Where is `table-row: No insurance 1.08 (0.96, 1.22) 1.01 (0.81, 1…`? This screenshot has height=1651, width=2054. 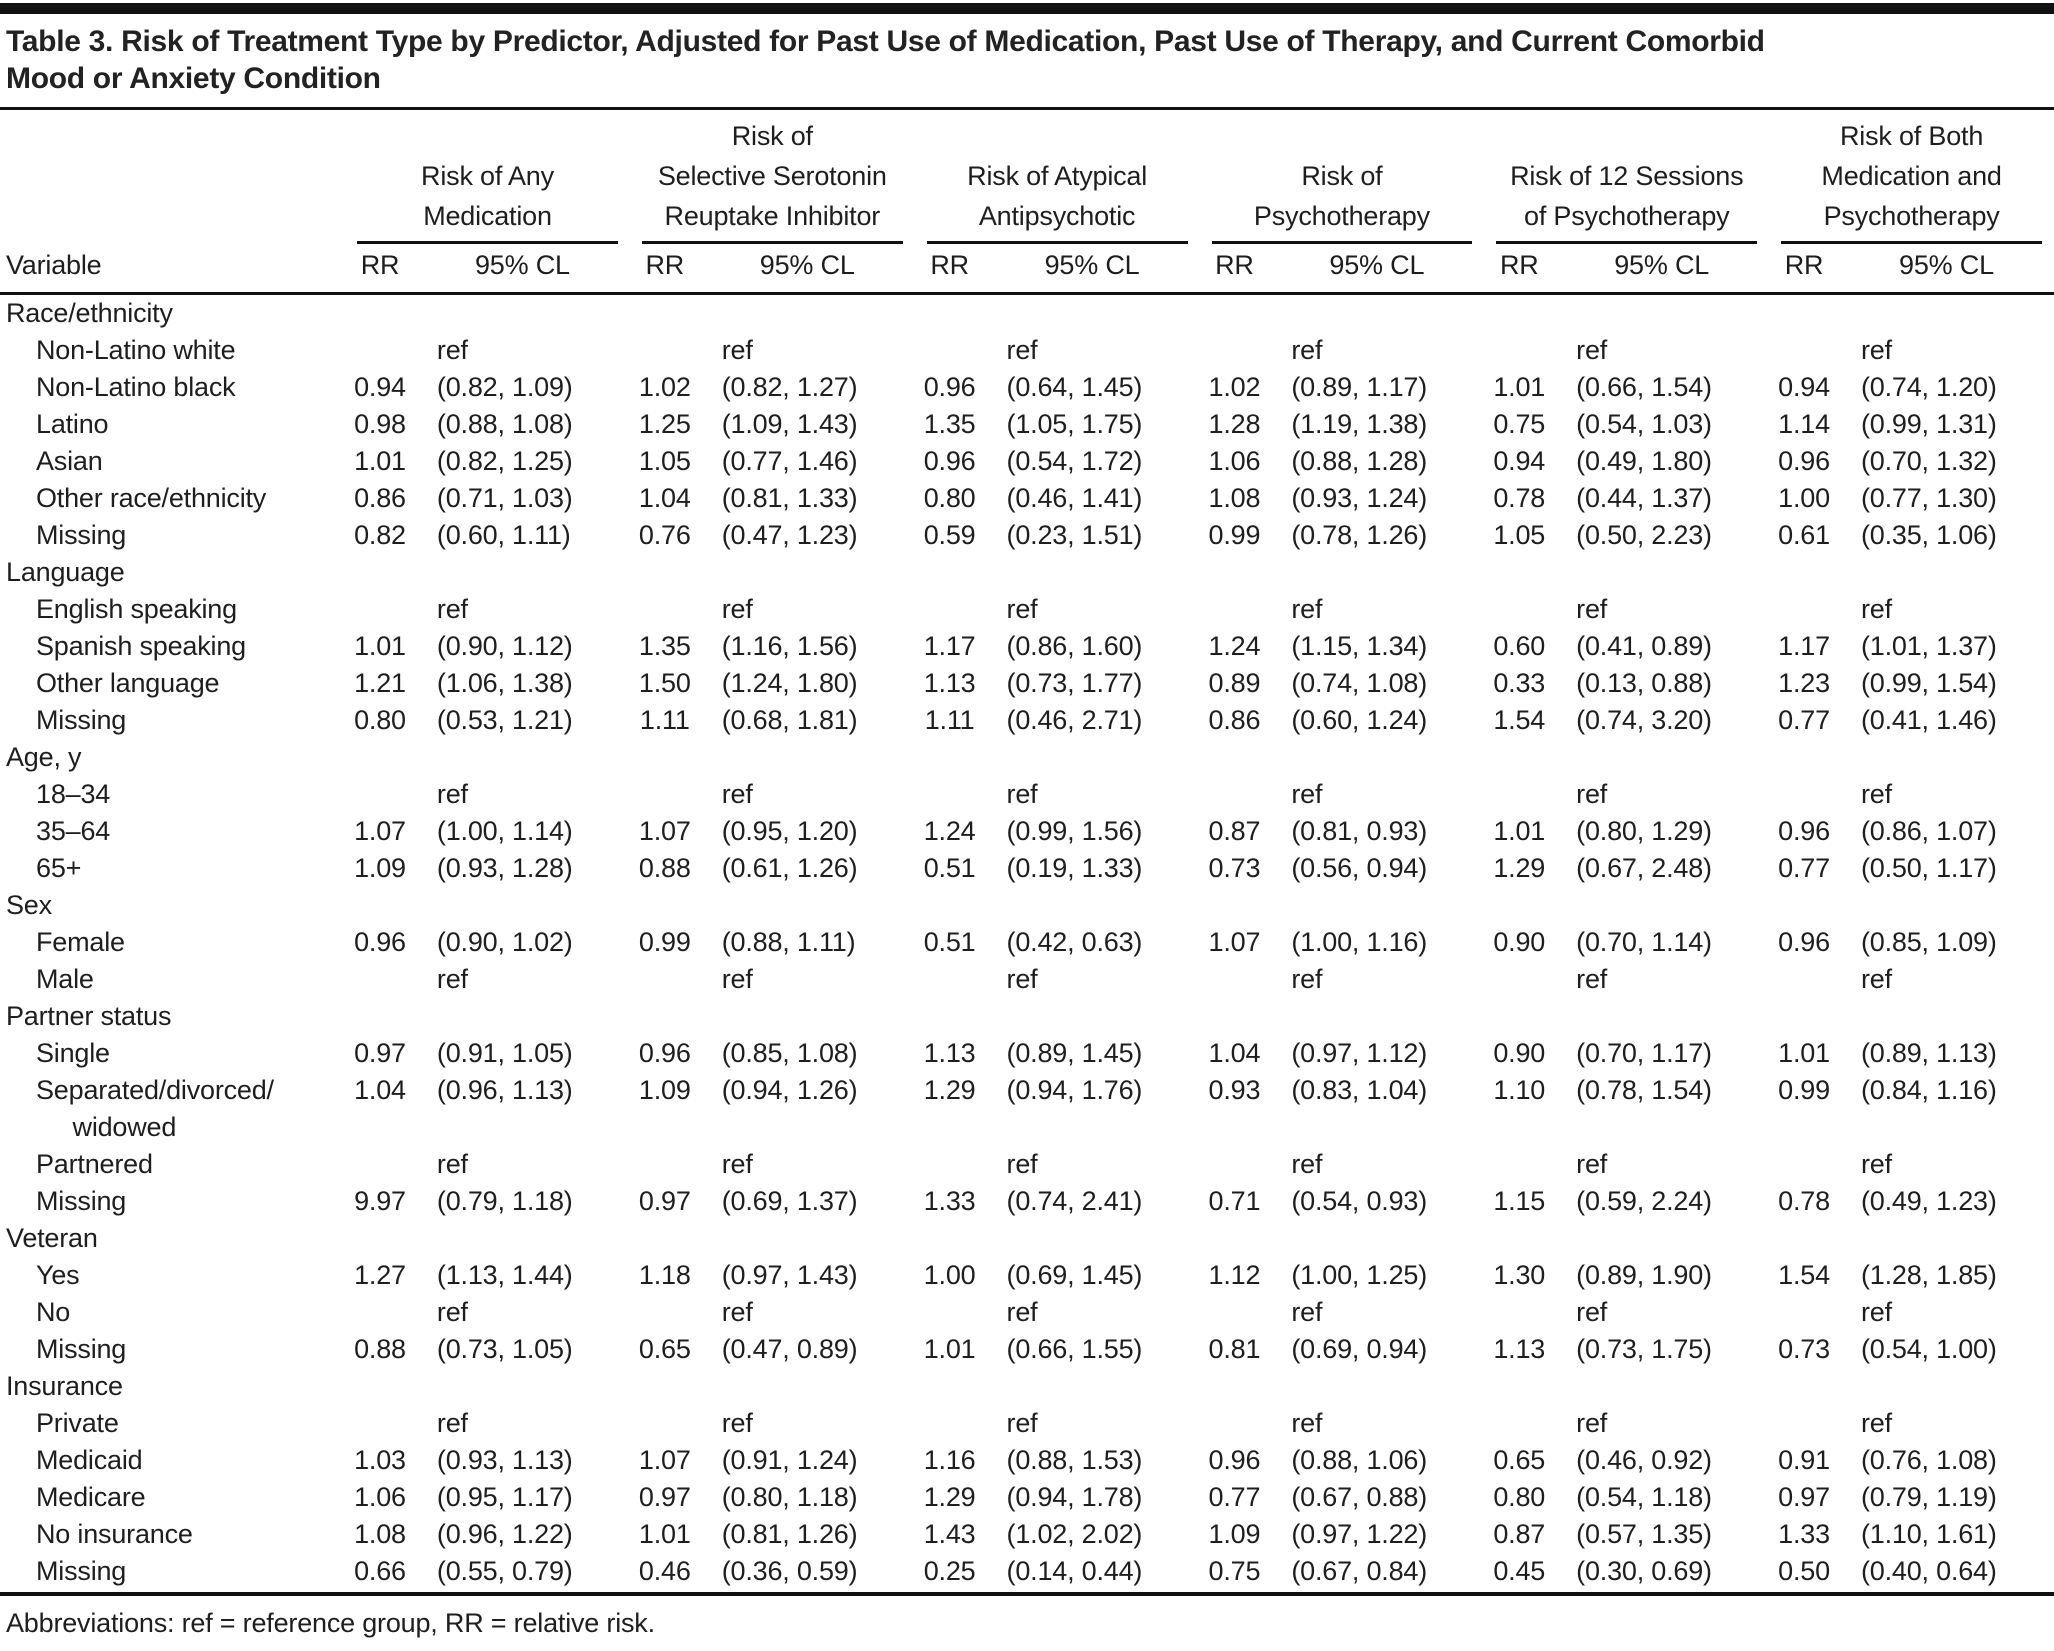
table-row: No insurance 1.08 (0.96, 1.22) 1.01 (0.81, 1… is located at coordinates (1027, 1534).